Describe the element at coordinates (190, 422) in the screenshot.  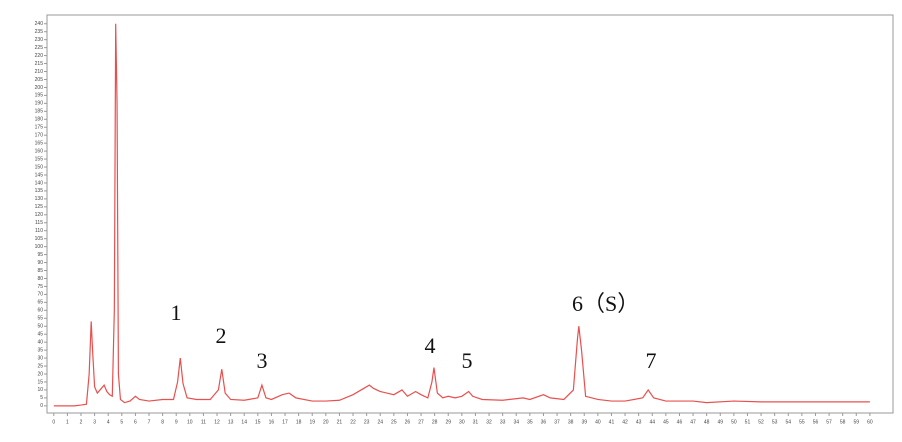
I see `x-tick-label: 10` at that location.